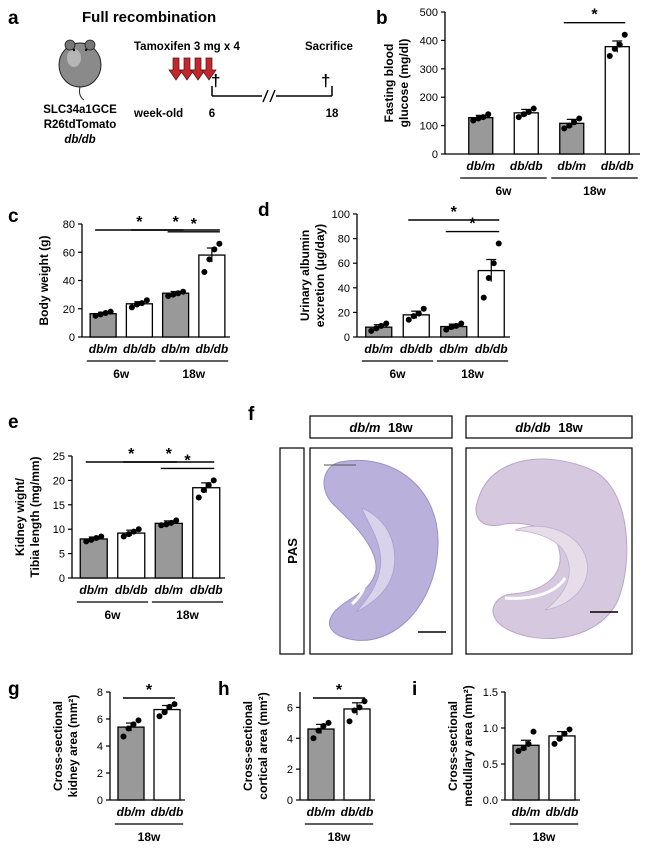  What do you see at coordinates (131, 590) in the screenshot?
I see `chart-e-category-1: db/db` at bounding box center [131, 590].